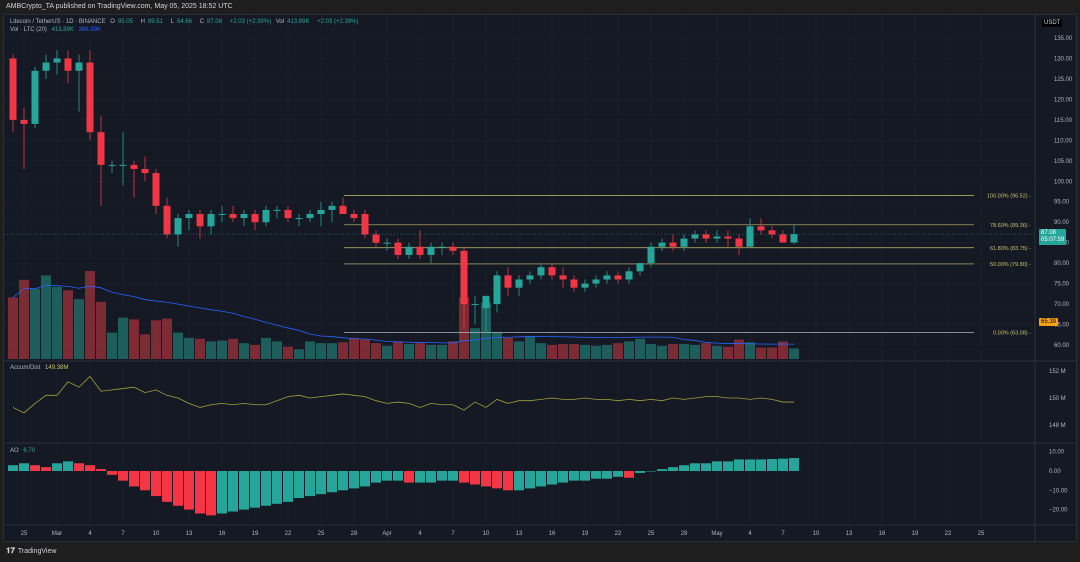  What do you see at coordinates (1062, 305) in the screenshot?
I see `price-tick: 70.00` at bounding box center [1062, 305].